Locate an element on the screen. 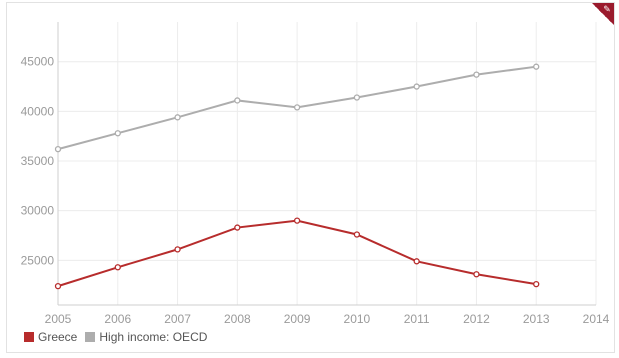  x-tick-label: 2014 is located at coordinates (596, 319).